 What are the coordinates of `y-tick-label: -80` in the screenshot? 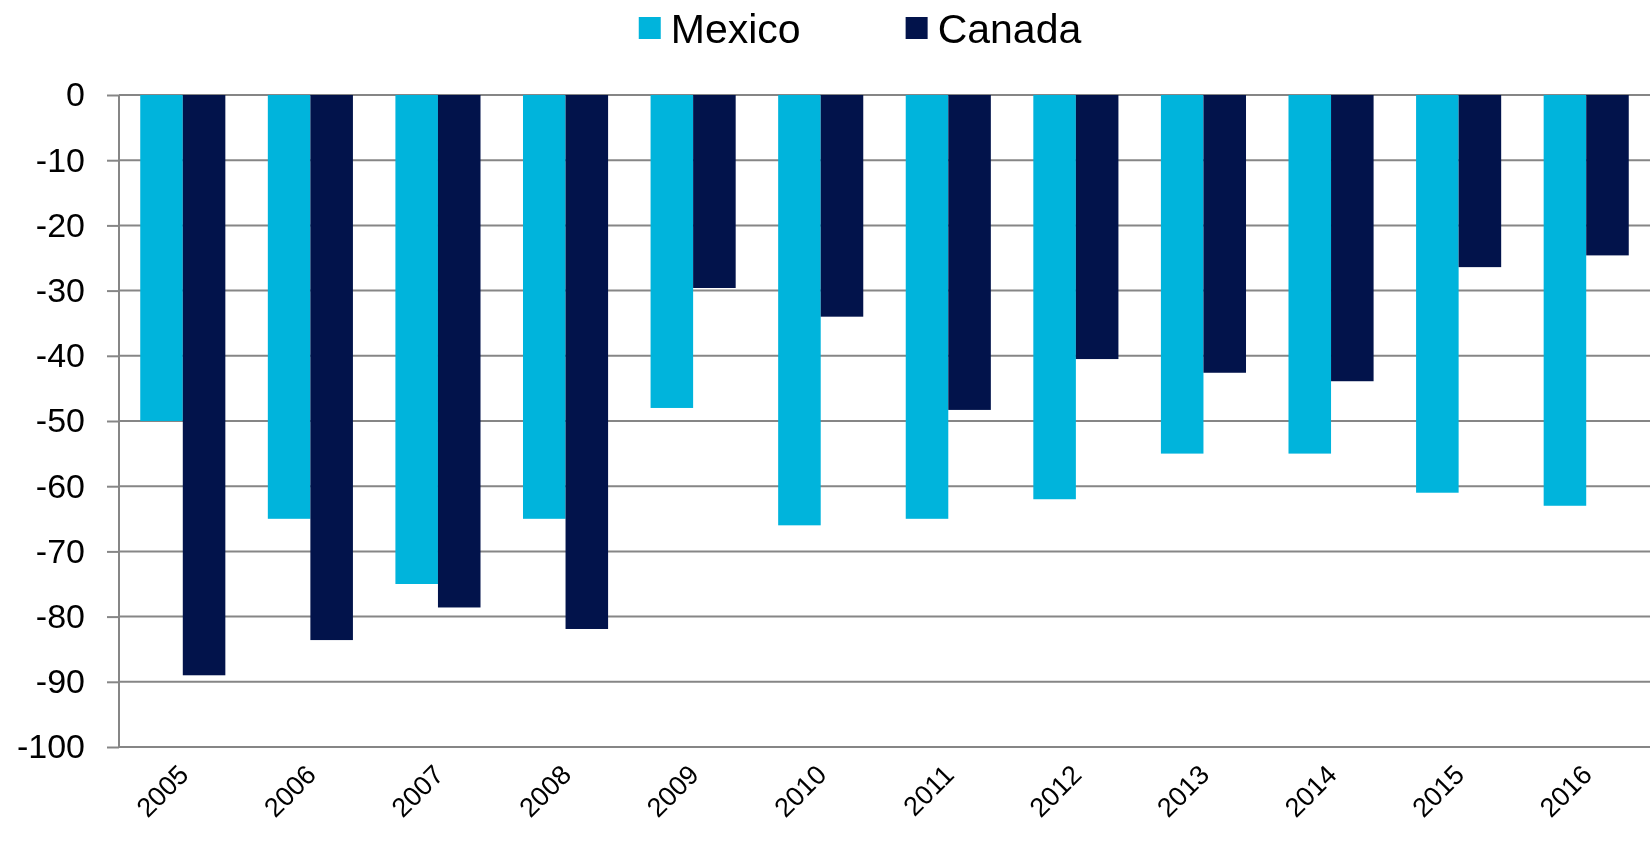 It's located at (60, 615).